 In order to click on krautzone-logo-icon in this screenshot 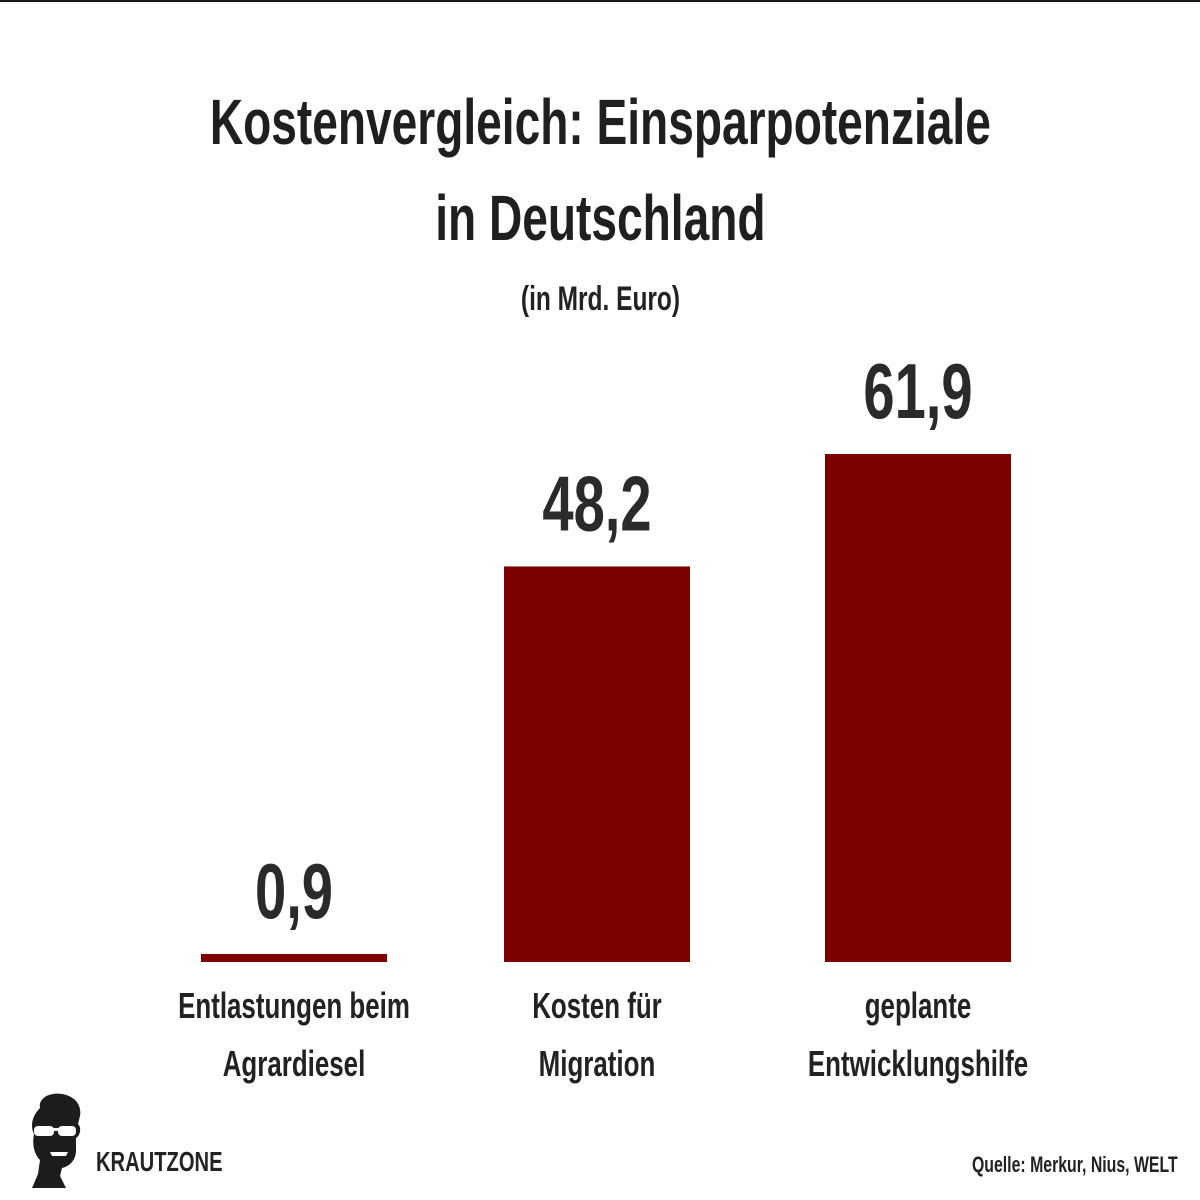, I will do `click(56, 1140)`.